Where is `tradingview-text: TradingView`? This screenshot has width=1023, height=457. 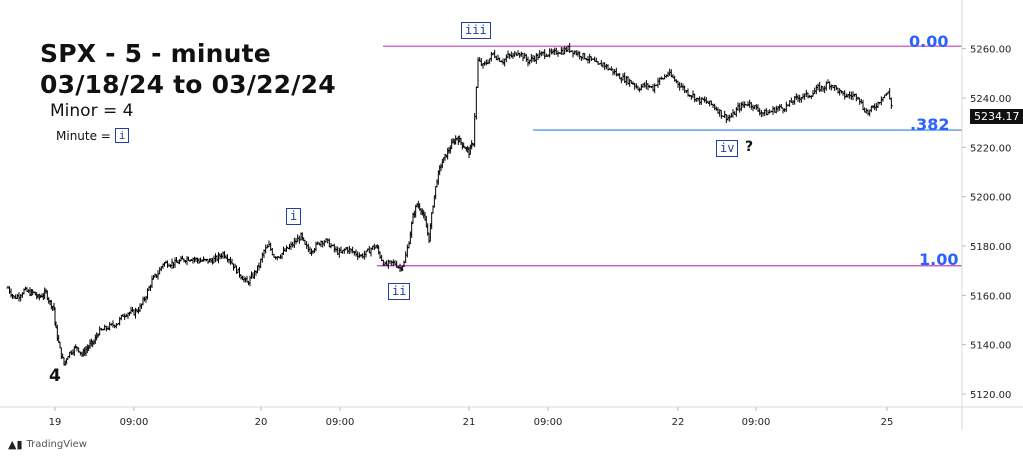
tradingview-text: TradingView is located at coordinates (56, 444).